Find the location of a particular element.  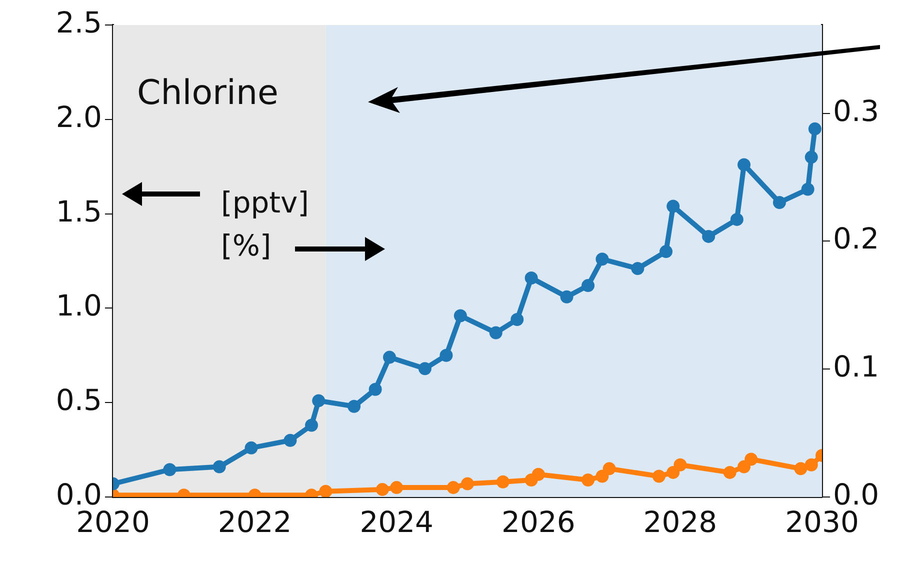

y2-tick-label: 0.2 is located at coordinates (856, 239).